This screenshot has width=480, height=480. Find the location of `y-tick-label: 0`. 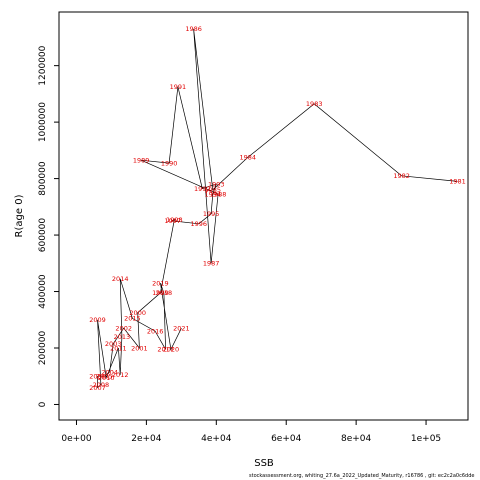

y-tick-label: 0 is located at coordinates (43, 404).